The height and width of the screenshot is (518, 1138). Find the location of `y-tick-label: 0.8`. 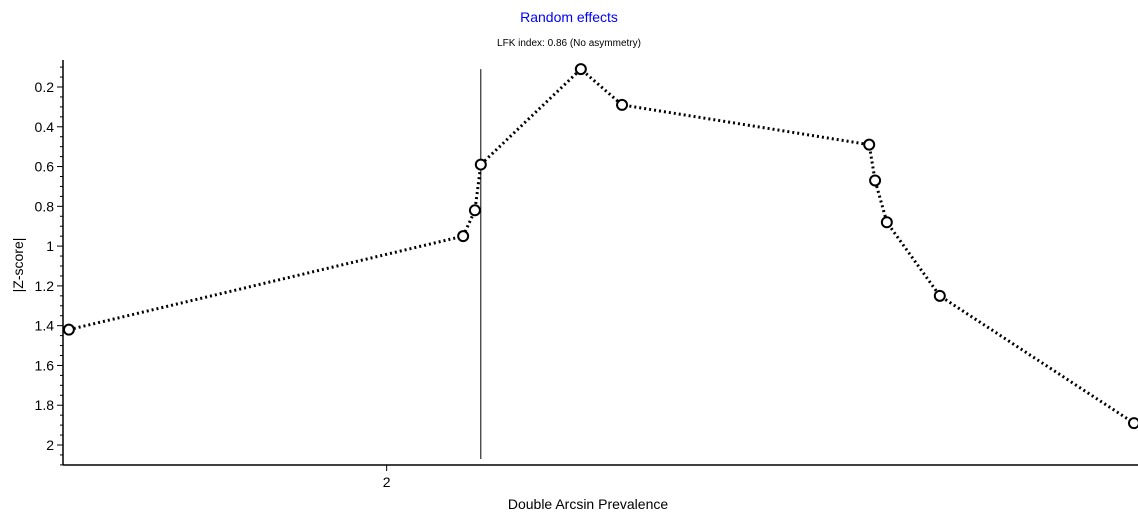

y-tick-label: 0.8 is located at coordinates (45, 206).